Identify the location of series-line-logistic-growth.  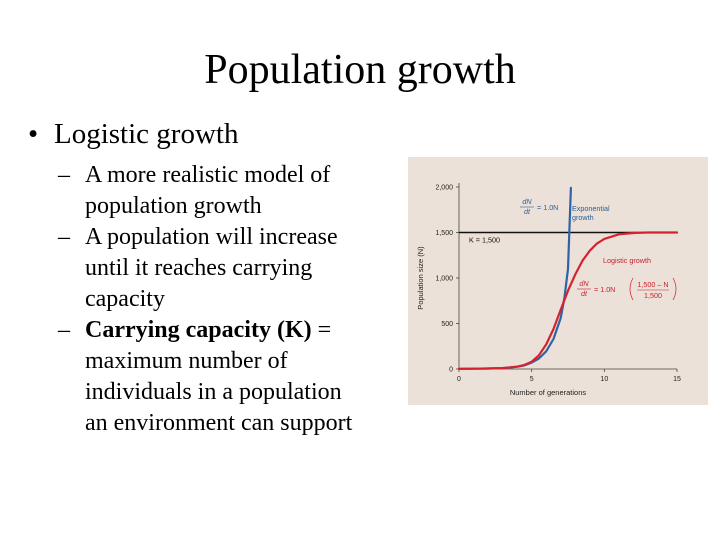
(568, 300).